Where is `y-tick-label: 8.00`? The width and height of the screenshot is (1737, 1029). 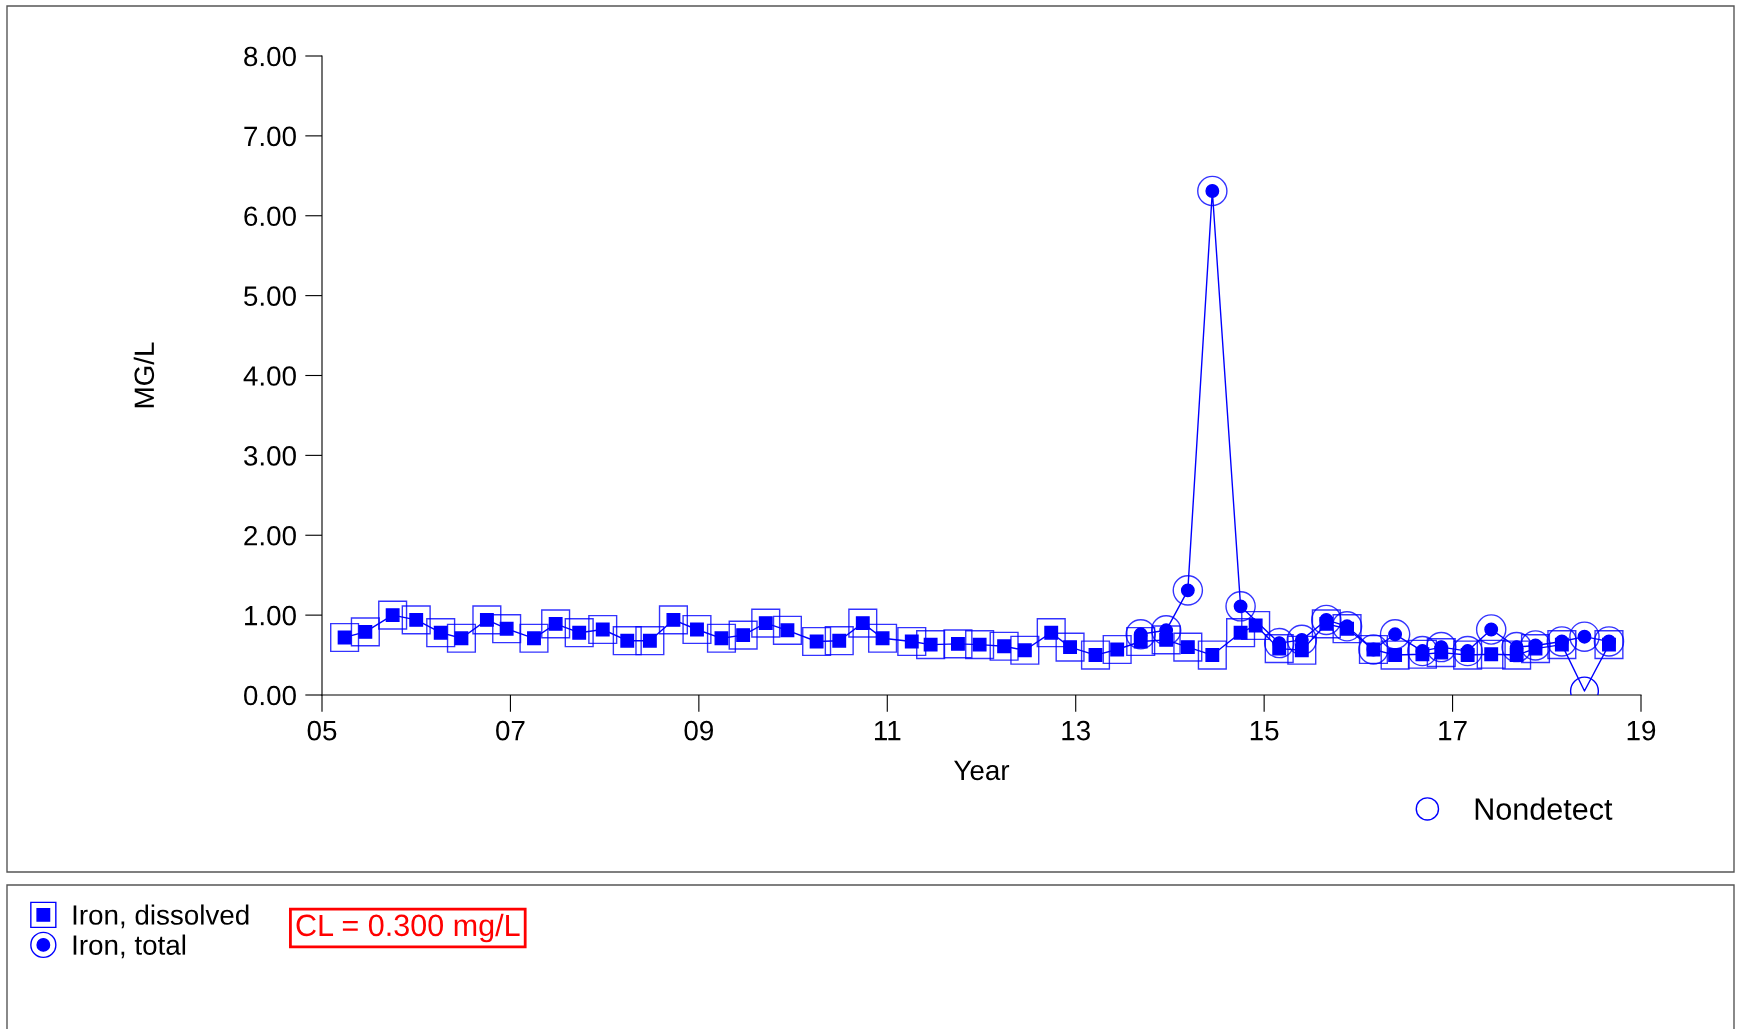
y-tick-label: 8.00 is located at coordinates (270, 56).